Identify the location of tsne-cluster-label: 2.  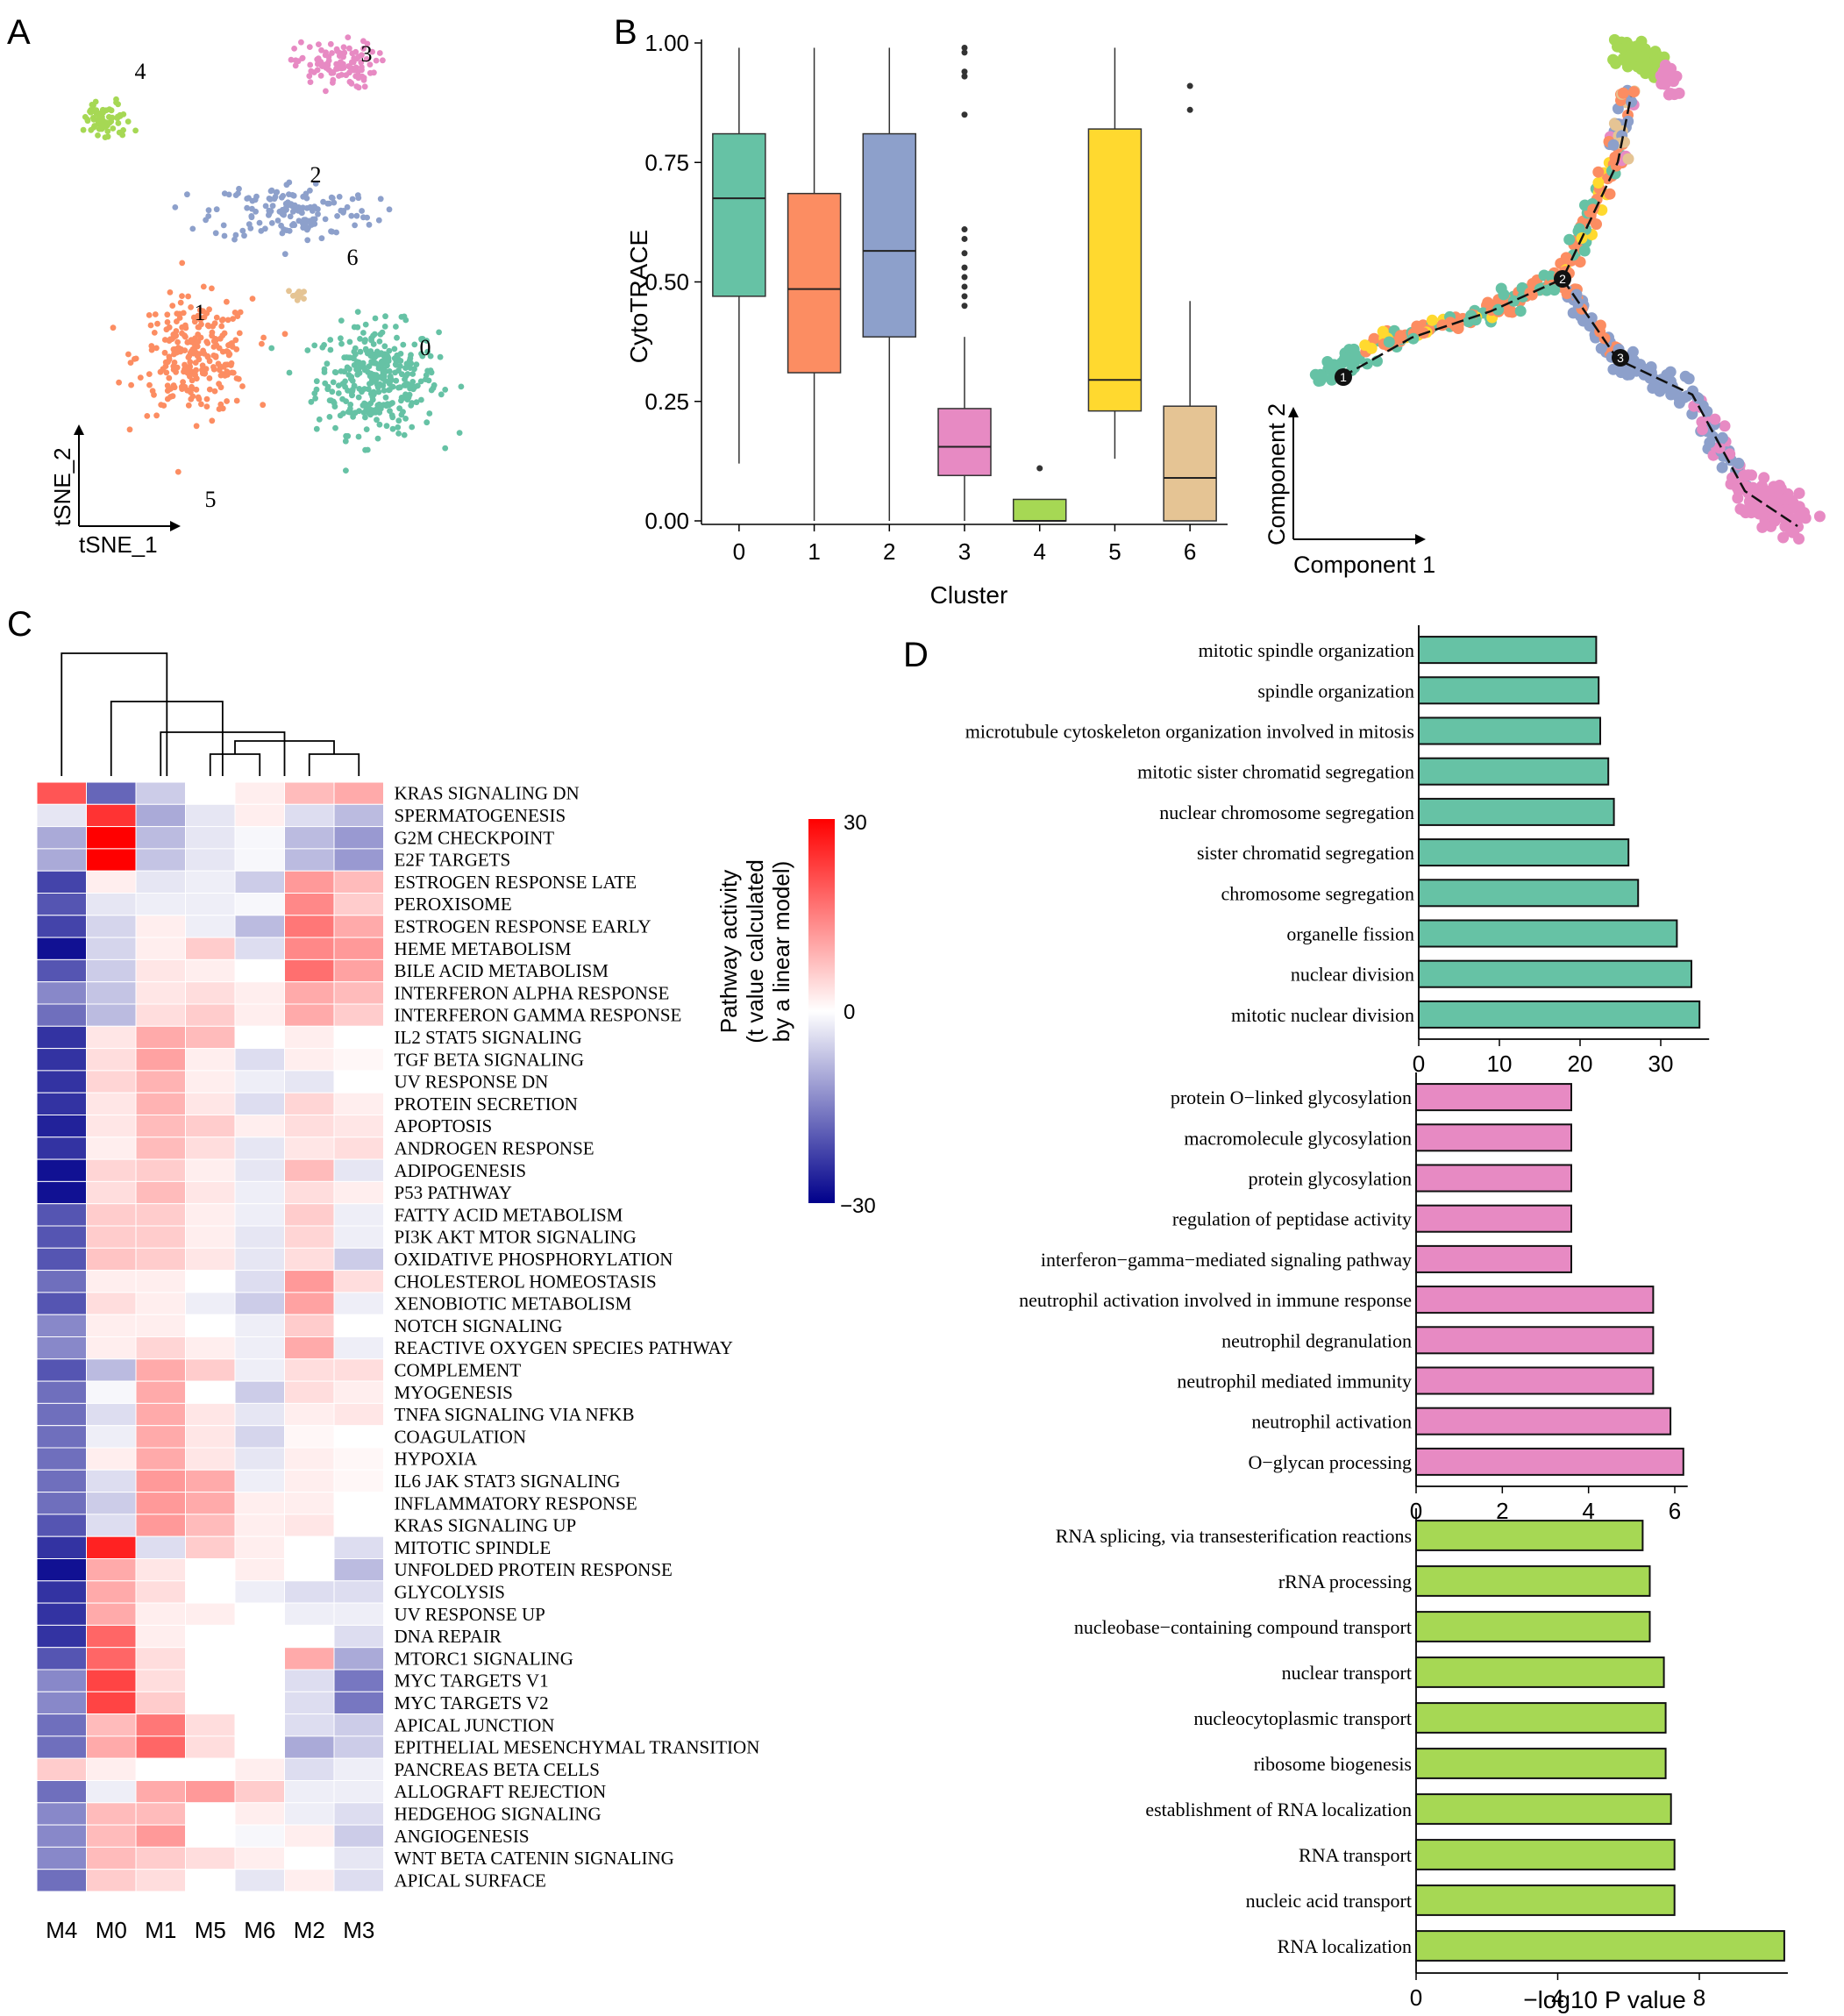
(316, 175).